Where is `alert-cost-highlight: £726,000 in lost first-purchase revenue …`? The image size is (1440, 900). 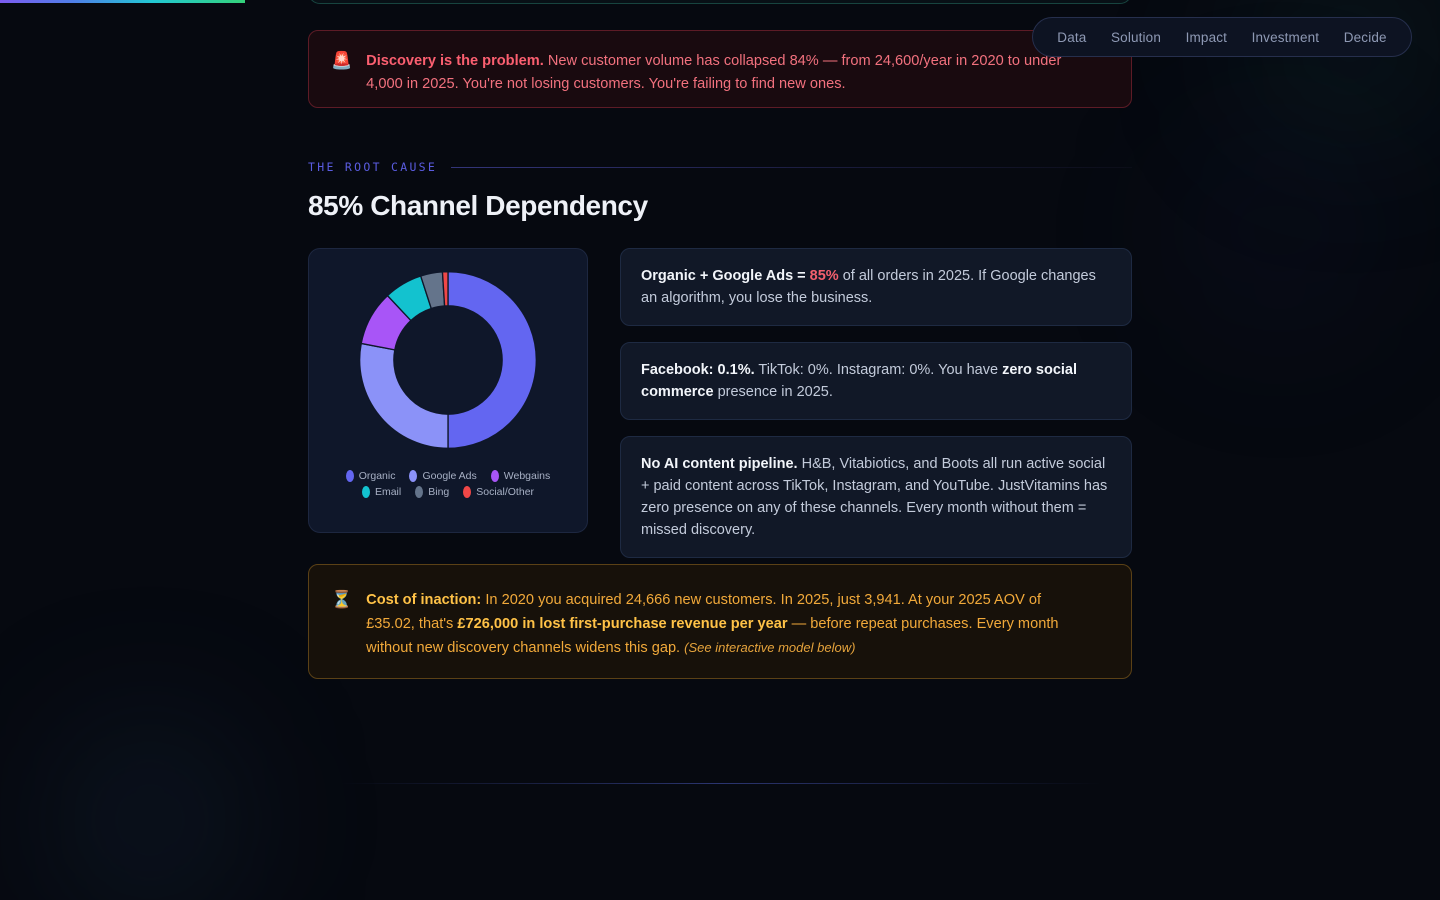
alert-cost-highlight: £726,000 in lost first-purchase revenue … is located at coordinates (622, 623).